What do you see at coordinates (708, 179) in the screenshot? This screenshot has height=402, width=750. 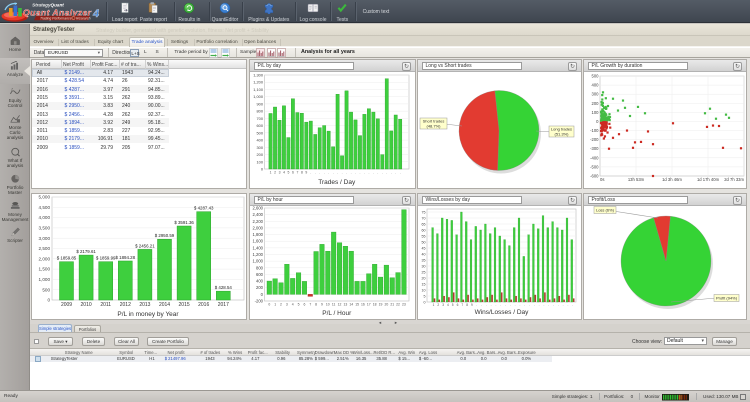 I see `svg-text: 1d 17h 40m` at bounding box center [708, 179].